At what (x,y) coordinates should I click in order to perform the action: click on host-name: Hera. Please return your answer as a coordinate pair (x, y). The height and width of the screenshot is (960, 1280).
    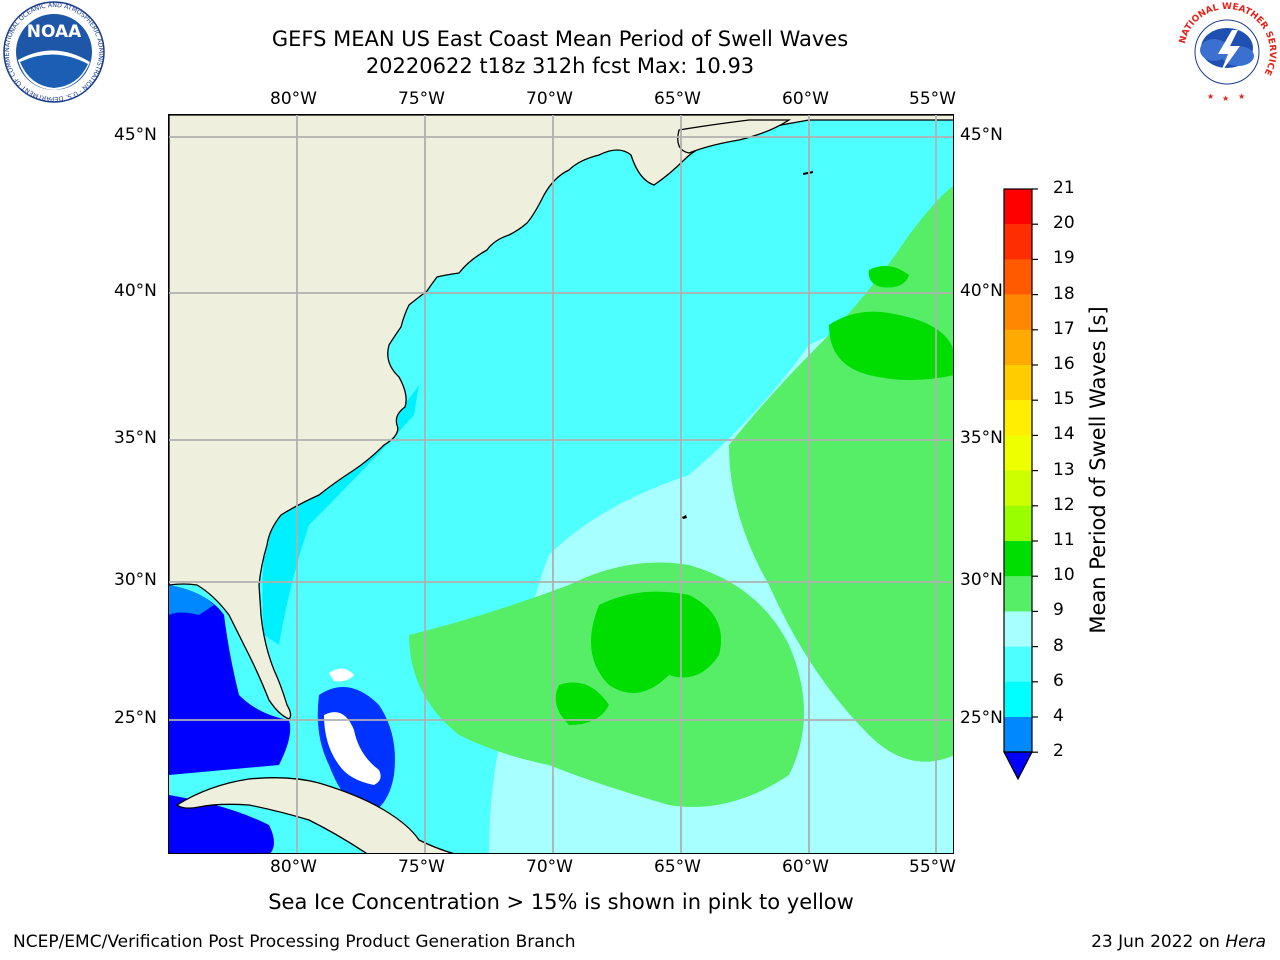
    Looking at the image, I should click on (1245, 942).